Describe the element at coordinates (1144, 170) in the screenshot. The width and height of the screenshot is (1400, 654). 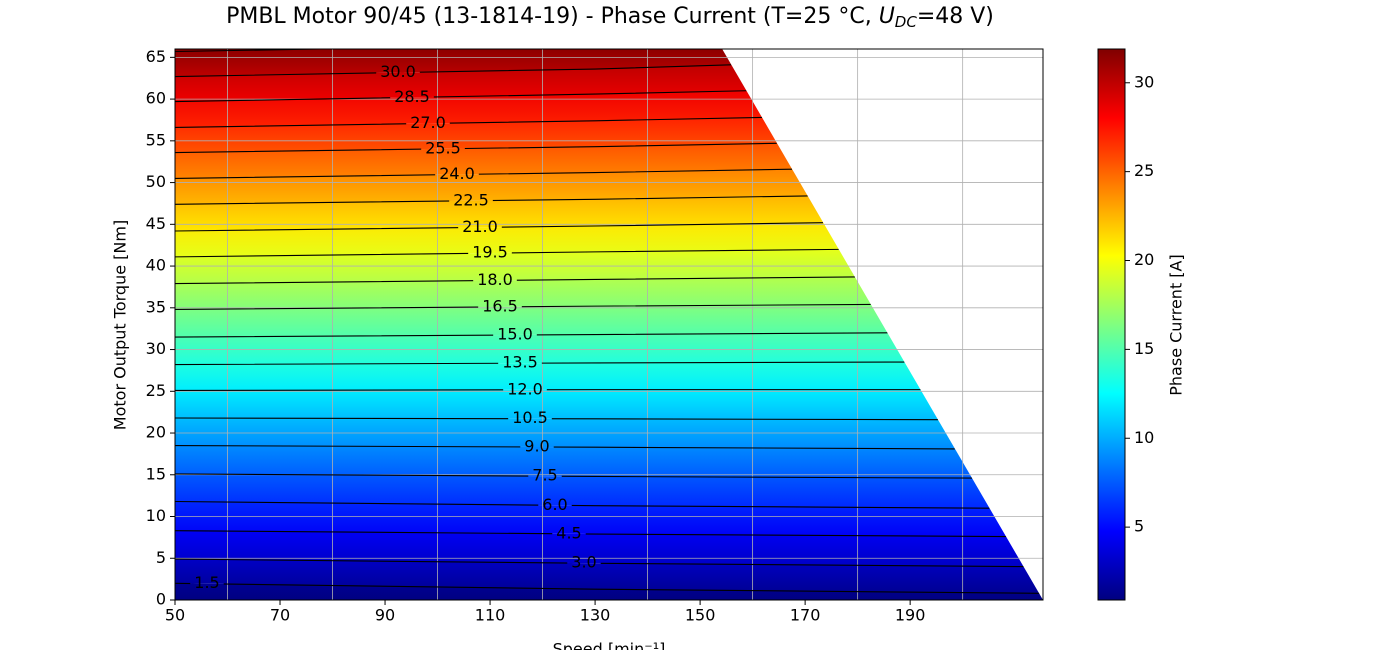
I see `colorbar-tick-label: 25` at that location.